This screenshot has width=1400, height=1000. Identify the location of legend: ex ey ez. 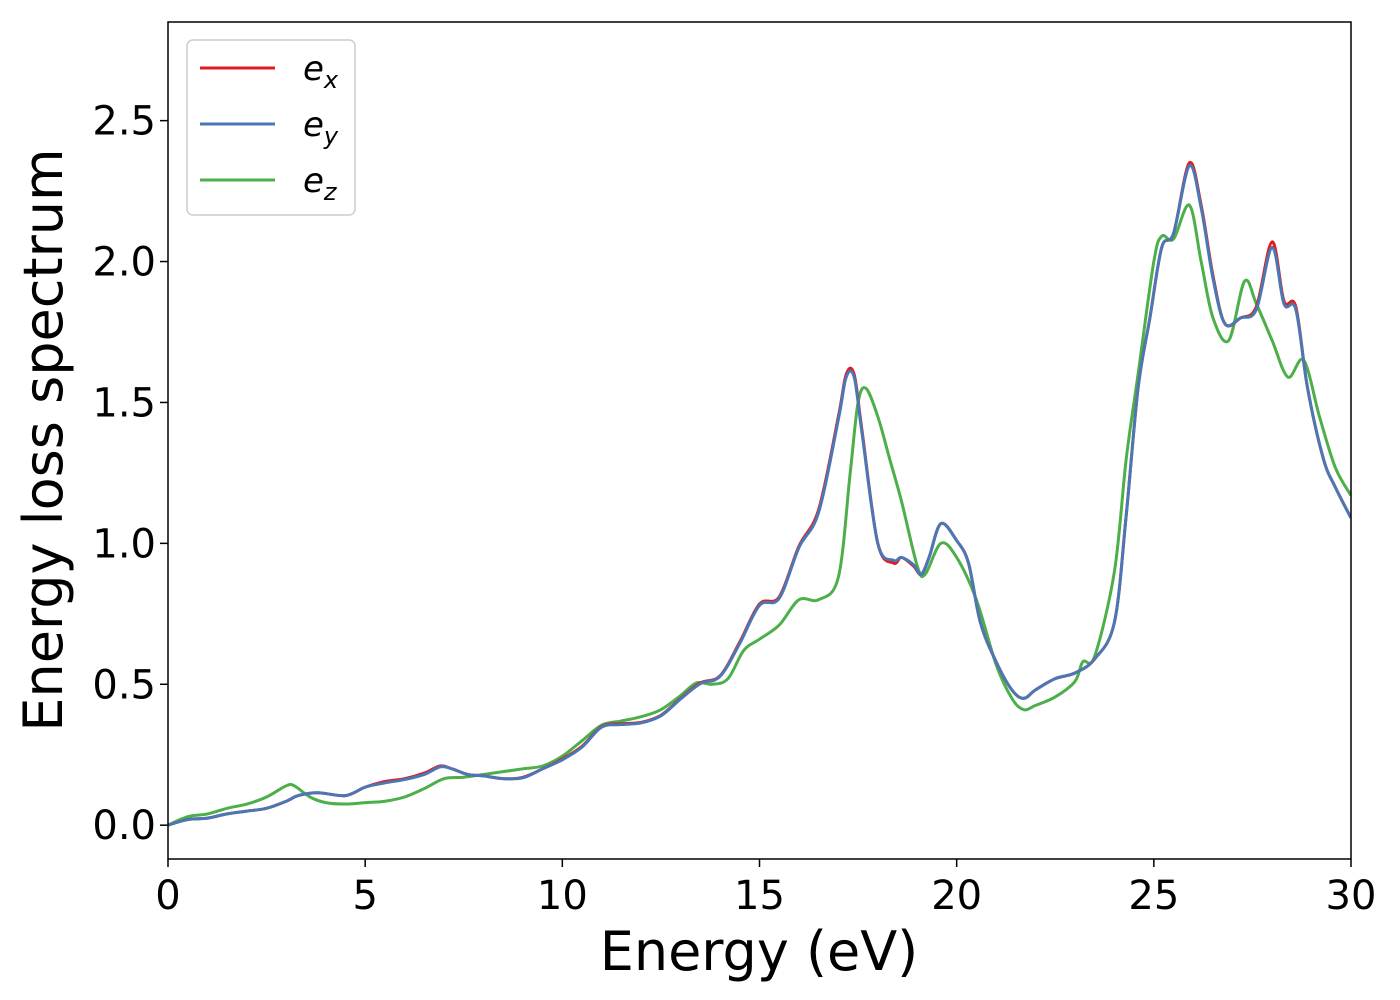
(271, 127).